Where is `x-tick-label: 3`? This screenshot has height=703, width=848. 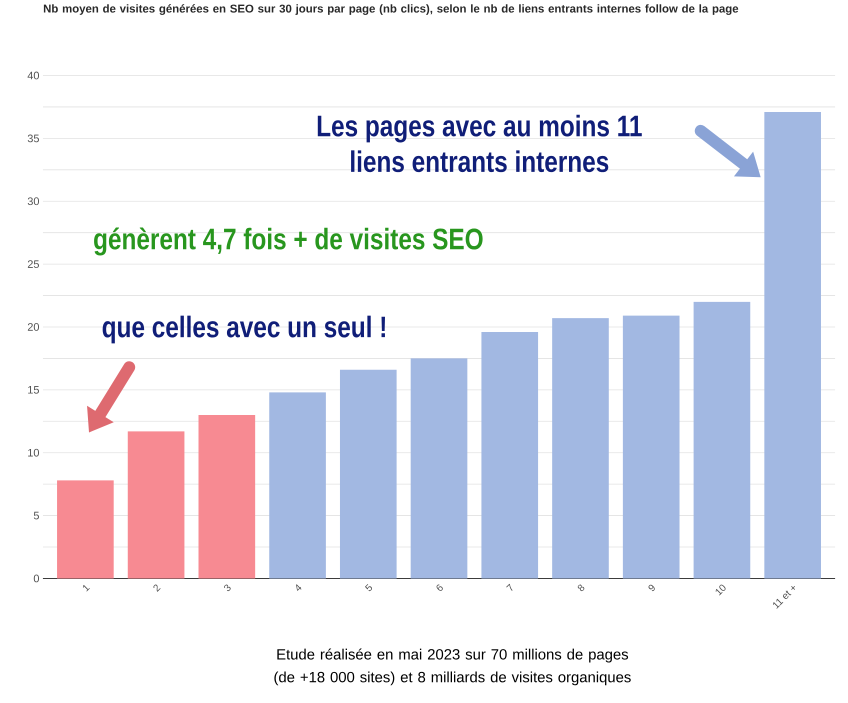
x-tick-label: 3 is located at coordinates (227, 588).